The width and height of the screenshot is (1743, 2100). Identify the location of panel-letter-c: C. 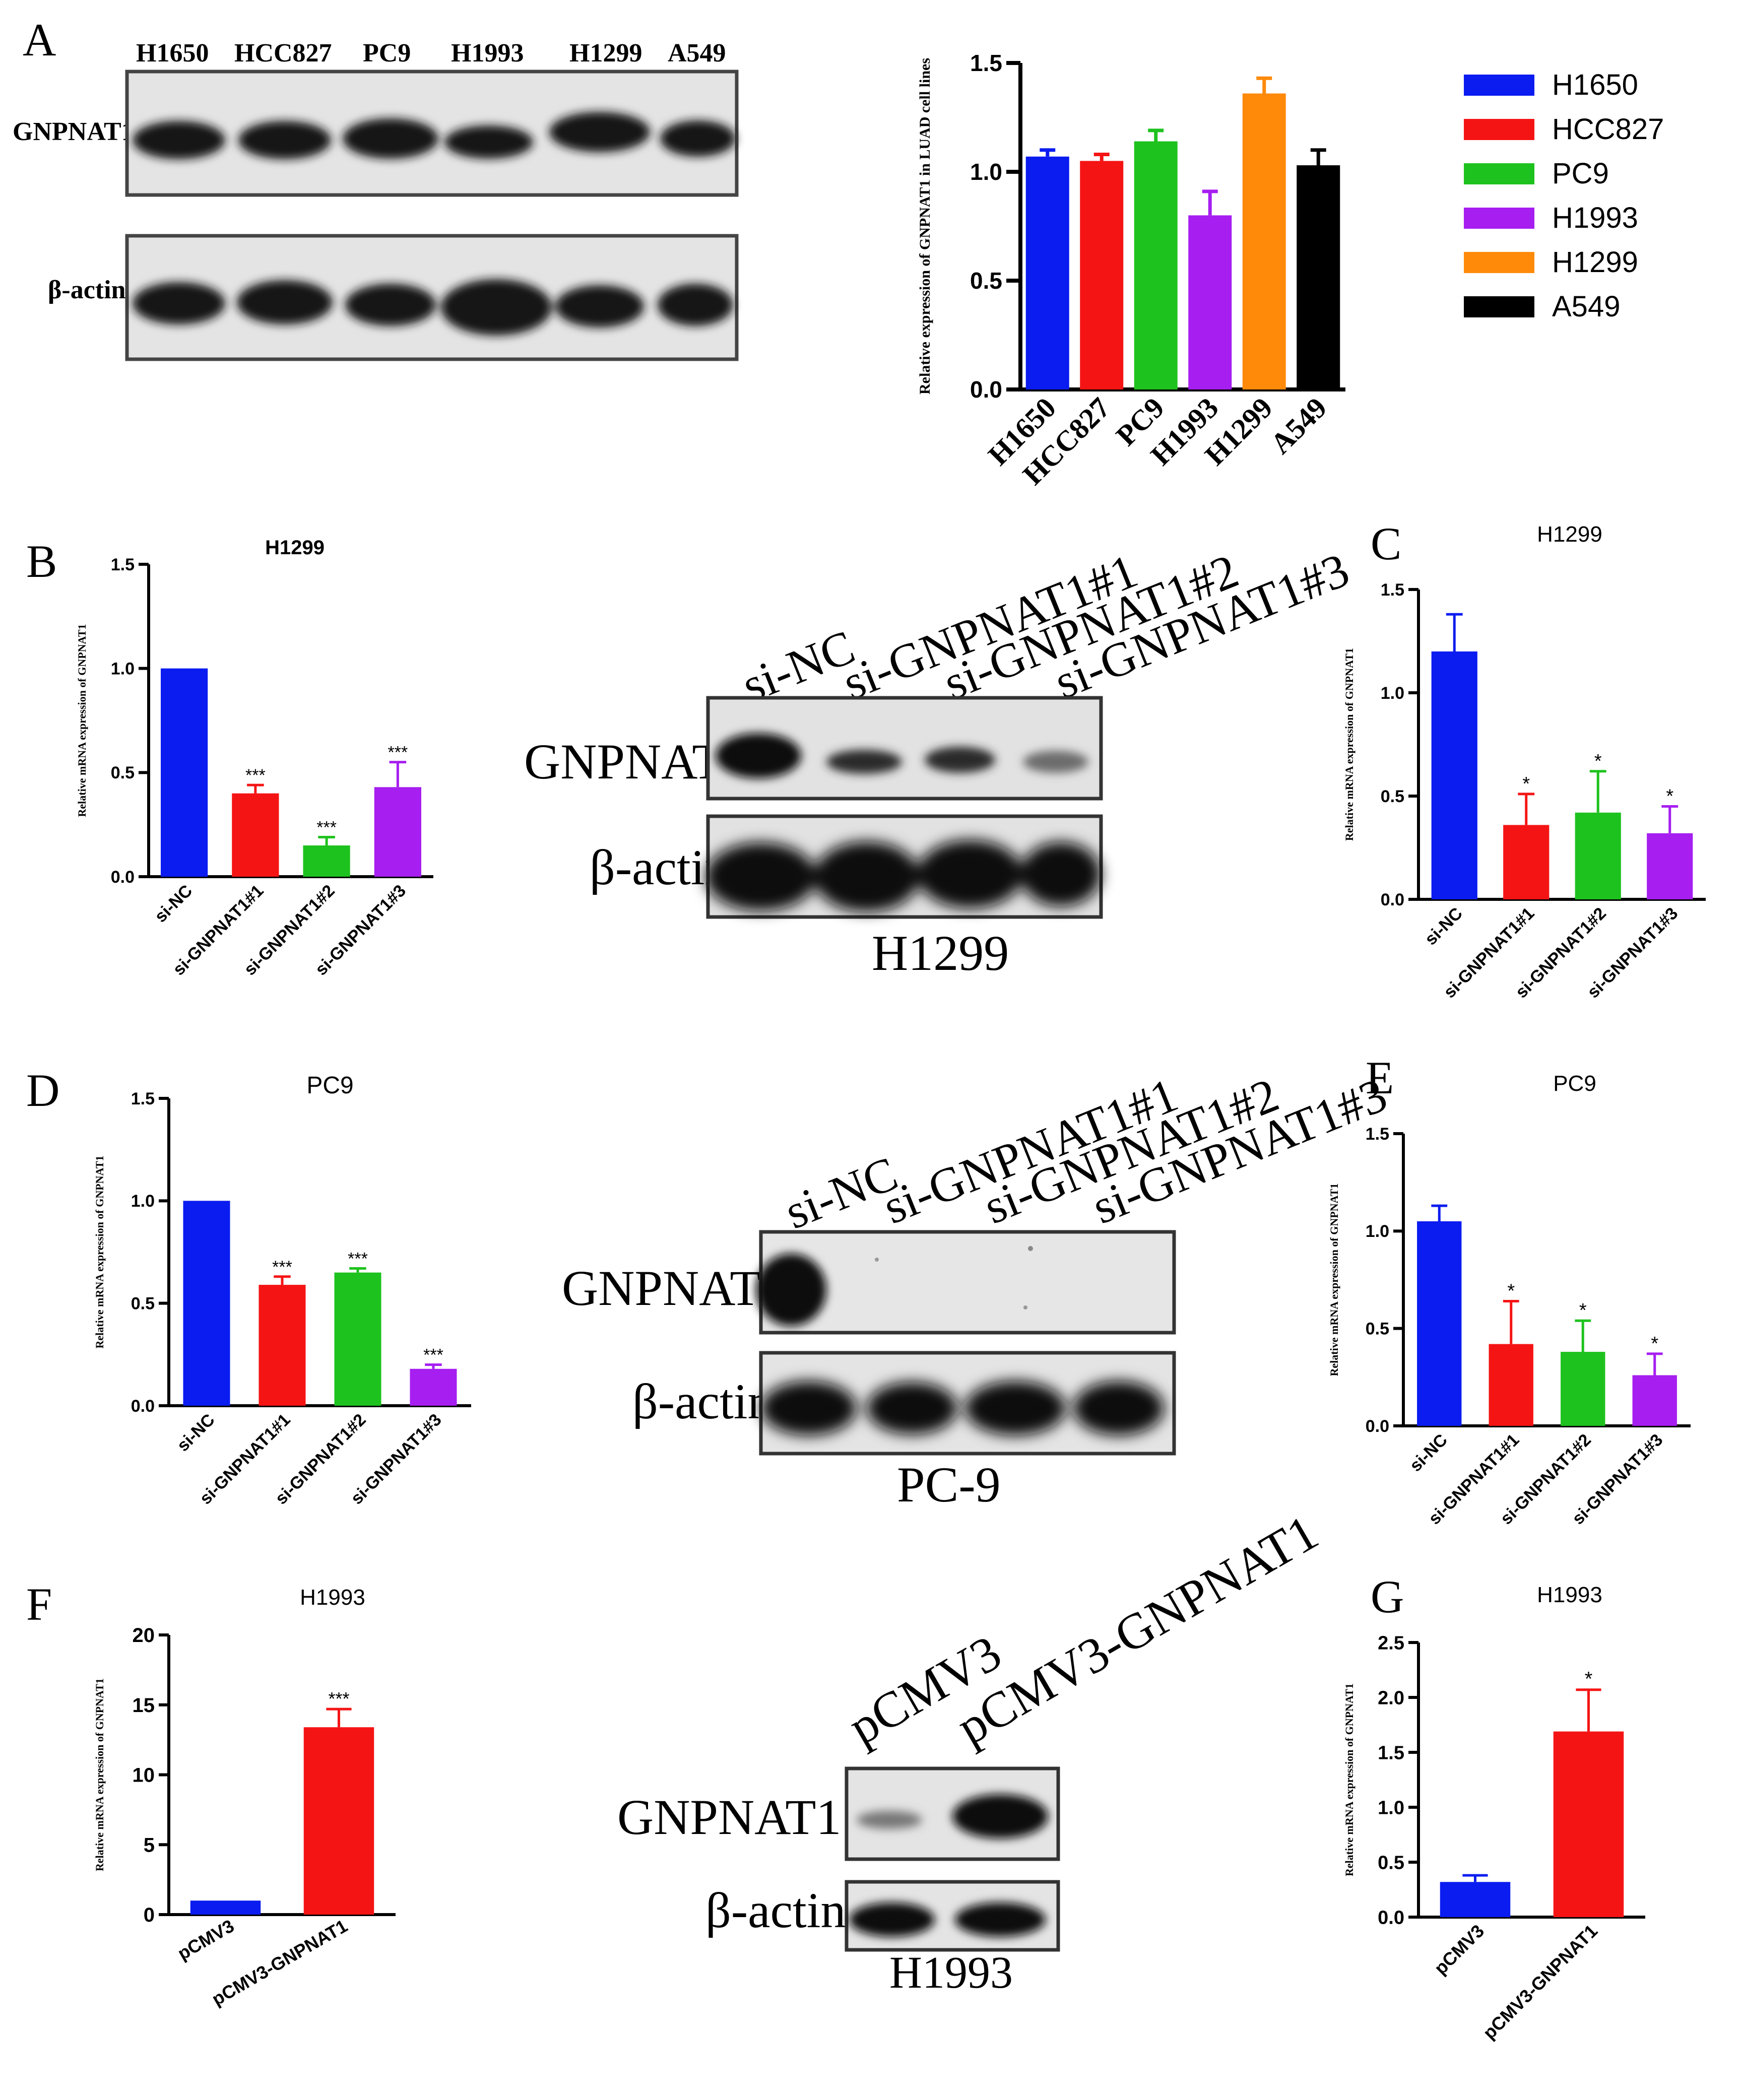
(1386, 543).